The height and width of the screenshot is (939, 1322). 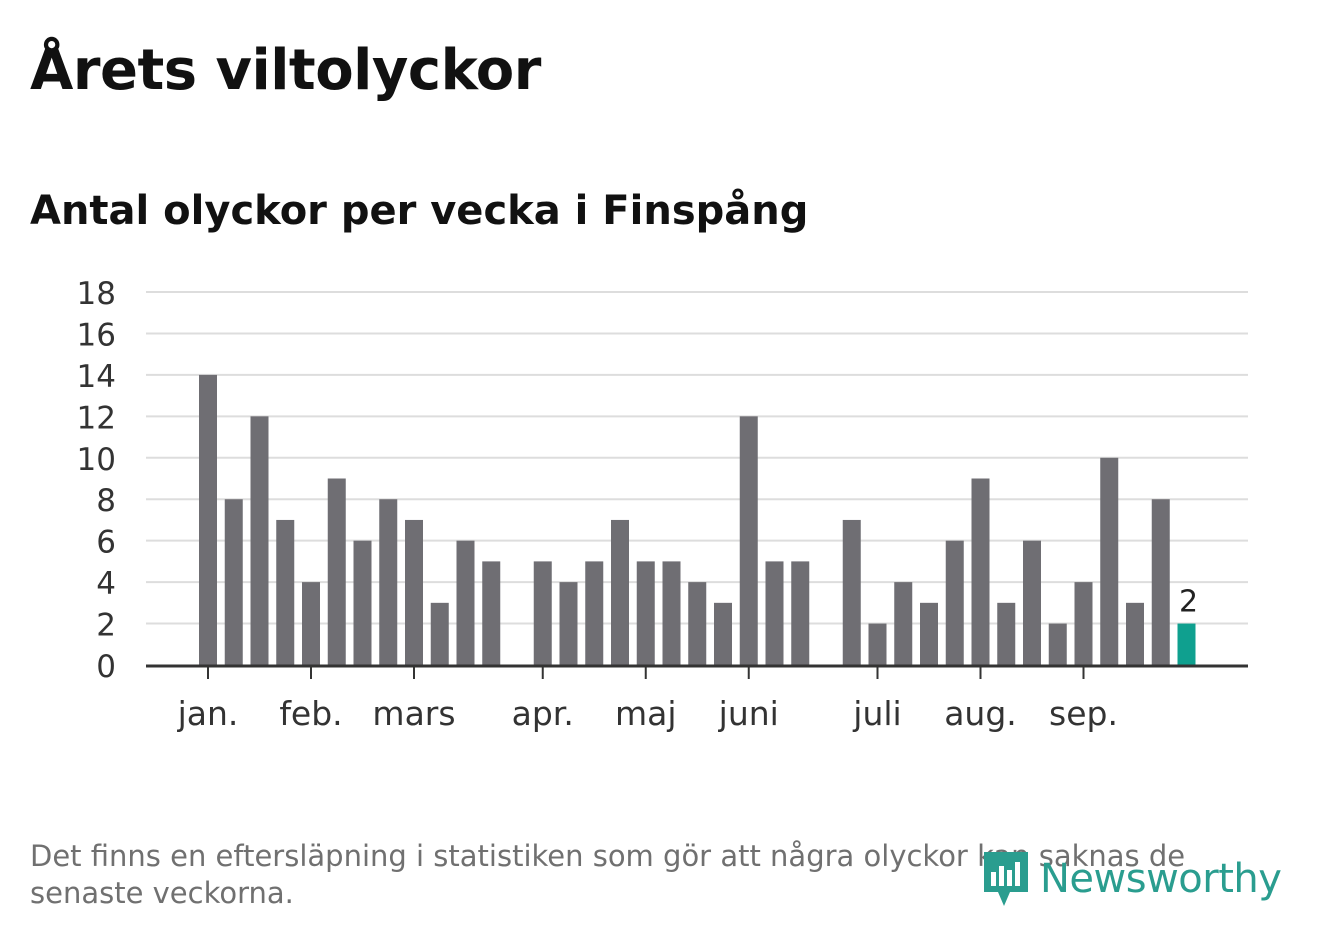 I want to click on x-tick-label: feb., so click(x=310, y=713).